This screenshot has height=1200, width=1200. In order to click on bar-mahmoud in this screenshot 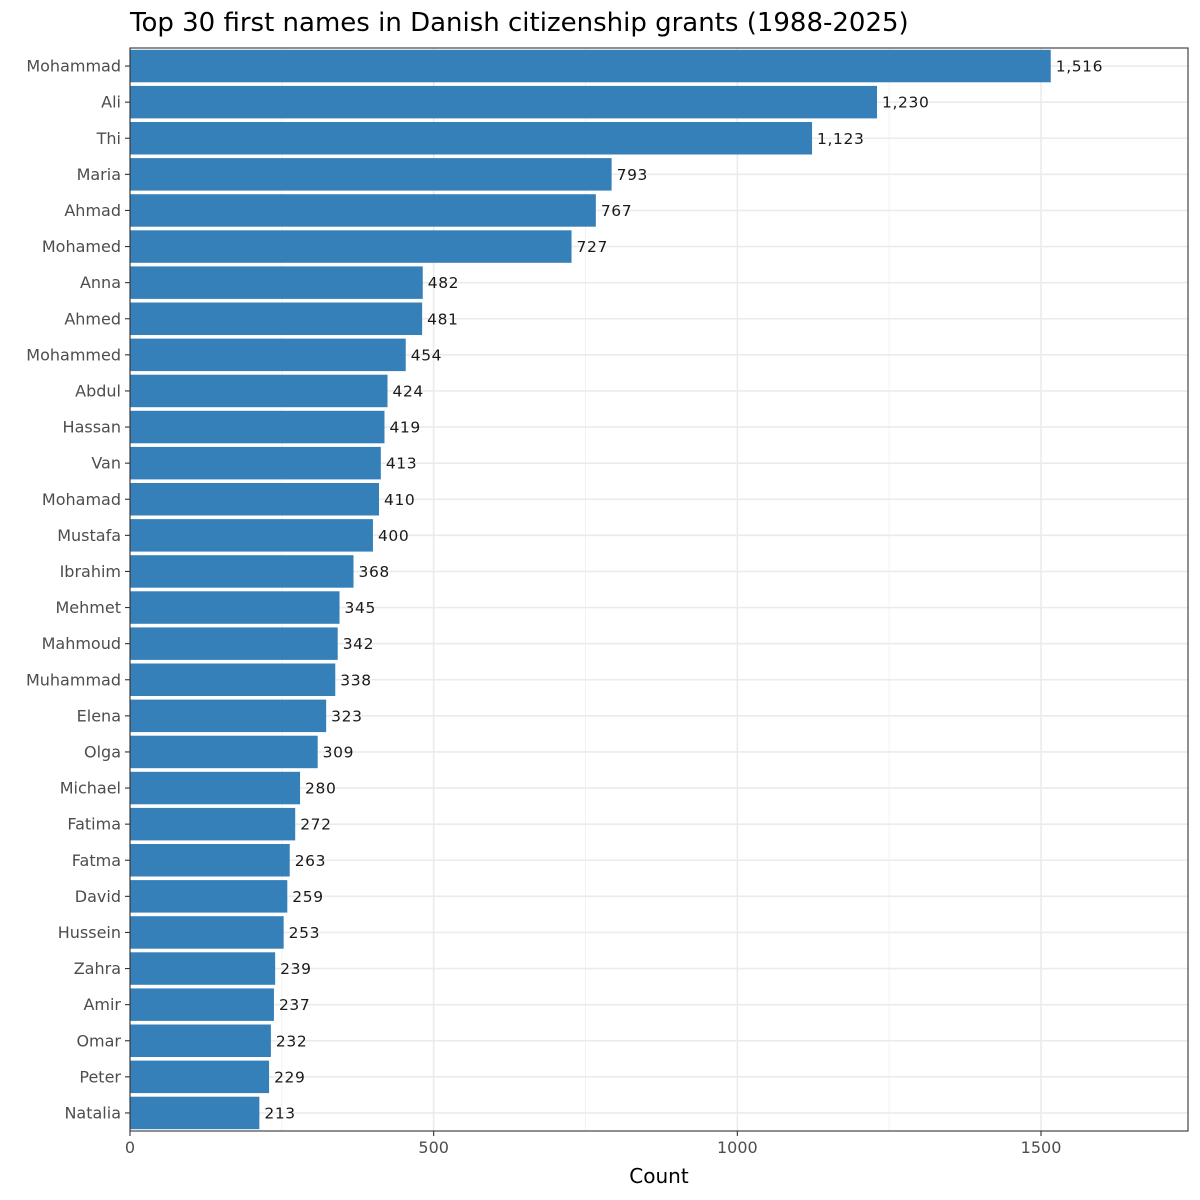, I will do `click(234, 643)`.